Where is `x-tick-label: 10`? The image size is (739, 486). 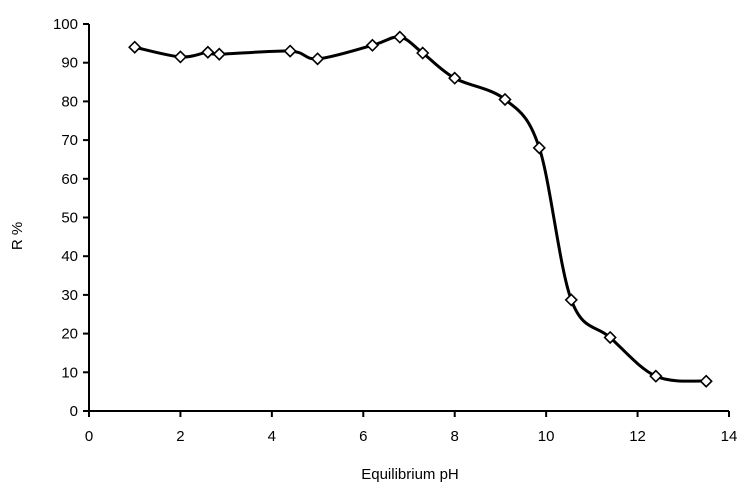 x-tick-label: 10 is located at coordinates (546, 436).